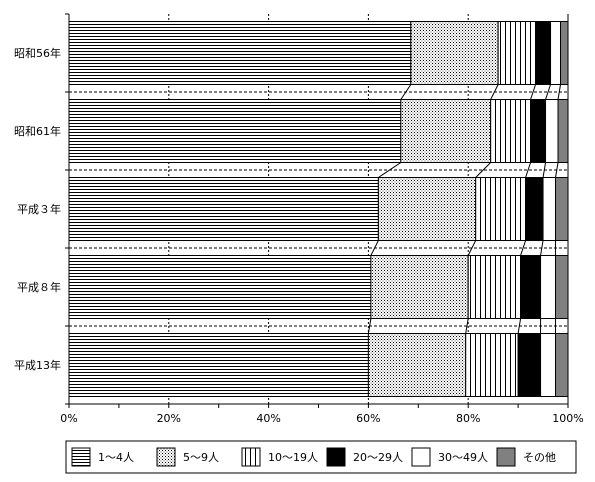 The height and width of the screenshot is (482, 595). I want to click on legend-label: 1～4人, so click(116, 457).